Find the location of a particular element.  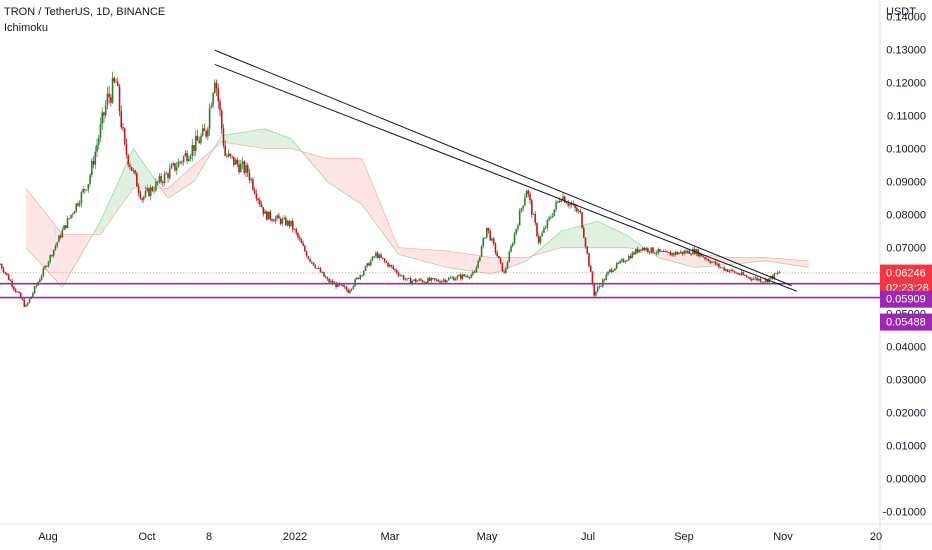

symbol-title: TRON / TetherUS, 1D, BINANCE is located at coordinates (85, 12).